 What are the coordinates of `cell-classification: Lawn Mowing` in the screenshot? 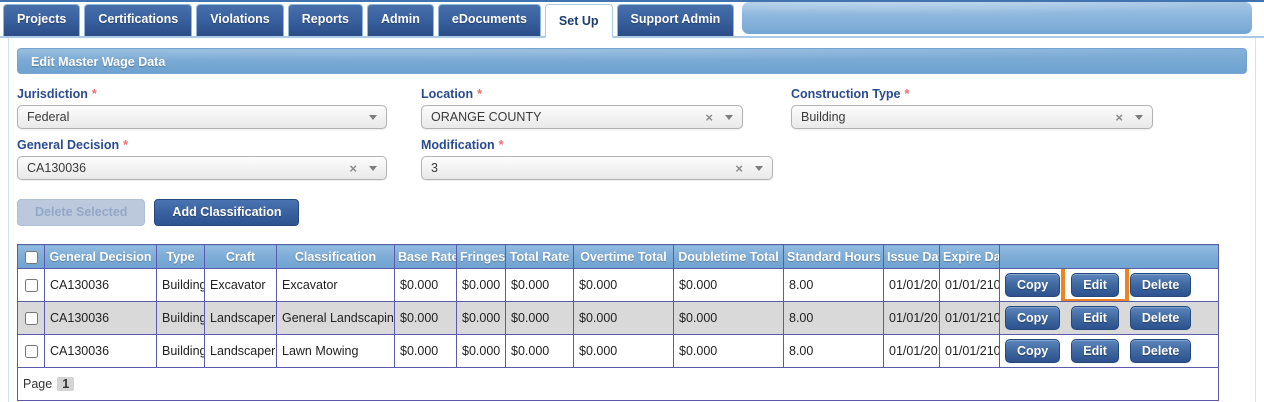 It's located at (335, 351).